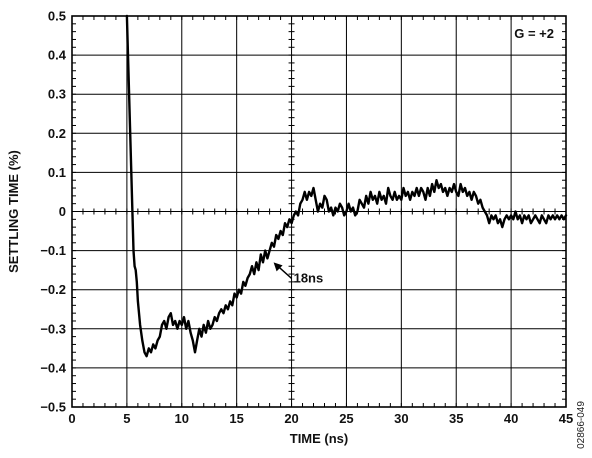 The width and height of the screenshot is (592, 458). Describe the element at coordinates (57, 172) in the screenshot. I see `y-tick-label: 0.1` at that location.